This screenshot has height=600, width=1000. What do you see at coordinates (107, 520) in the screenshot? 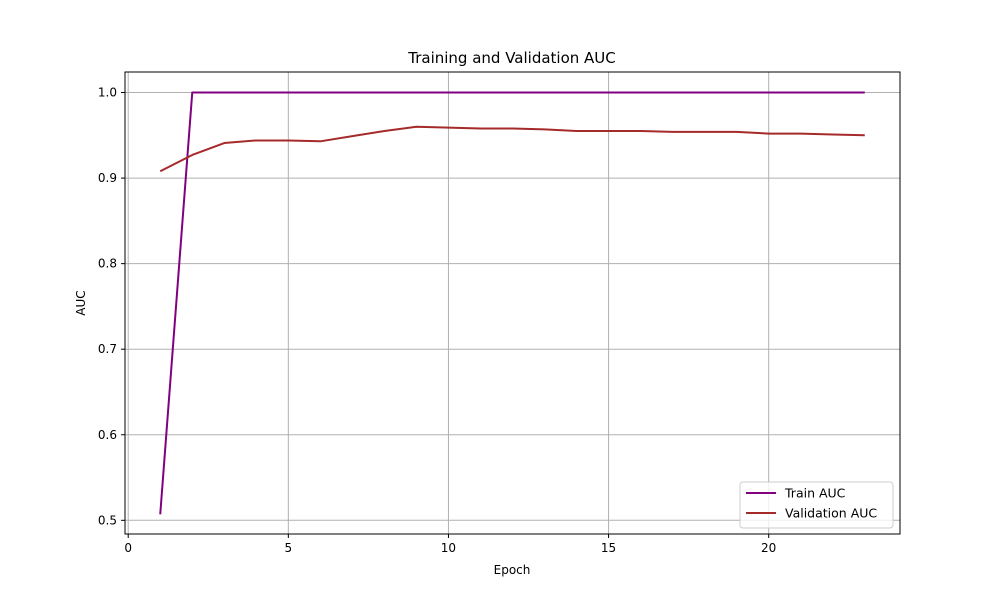
I see `y-tick-label: 0.5` at bounding box center [107, 520].